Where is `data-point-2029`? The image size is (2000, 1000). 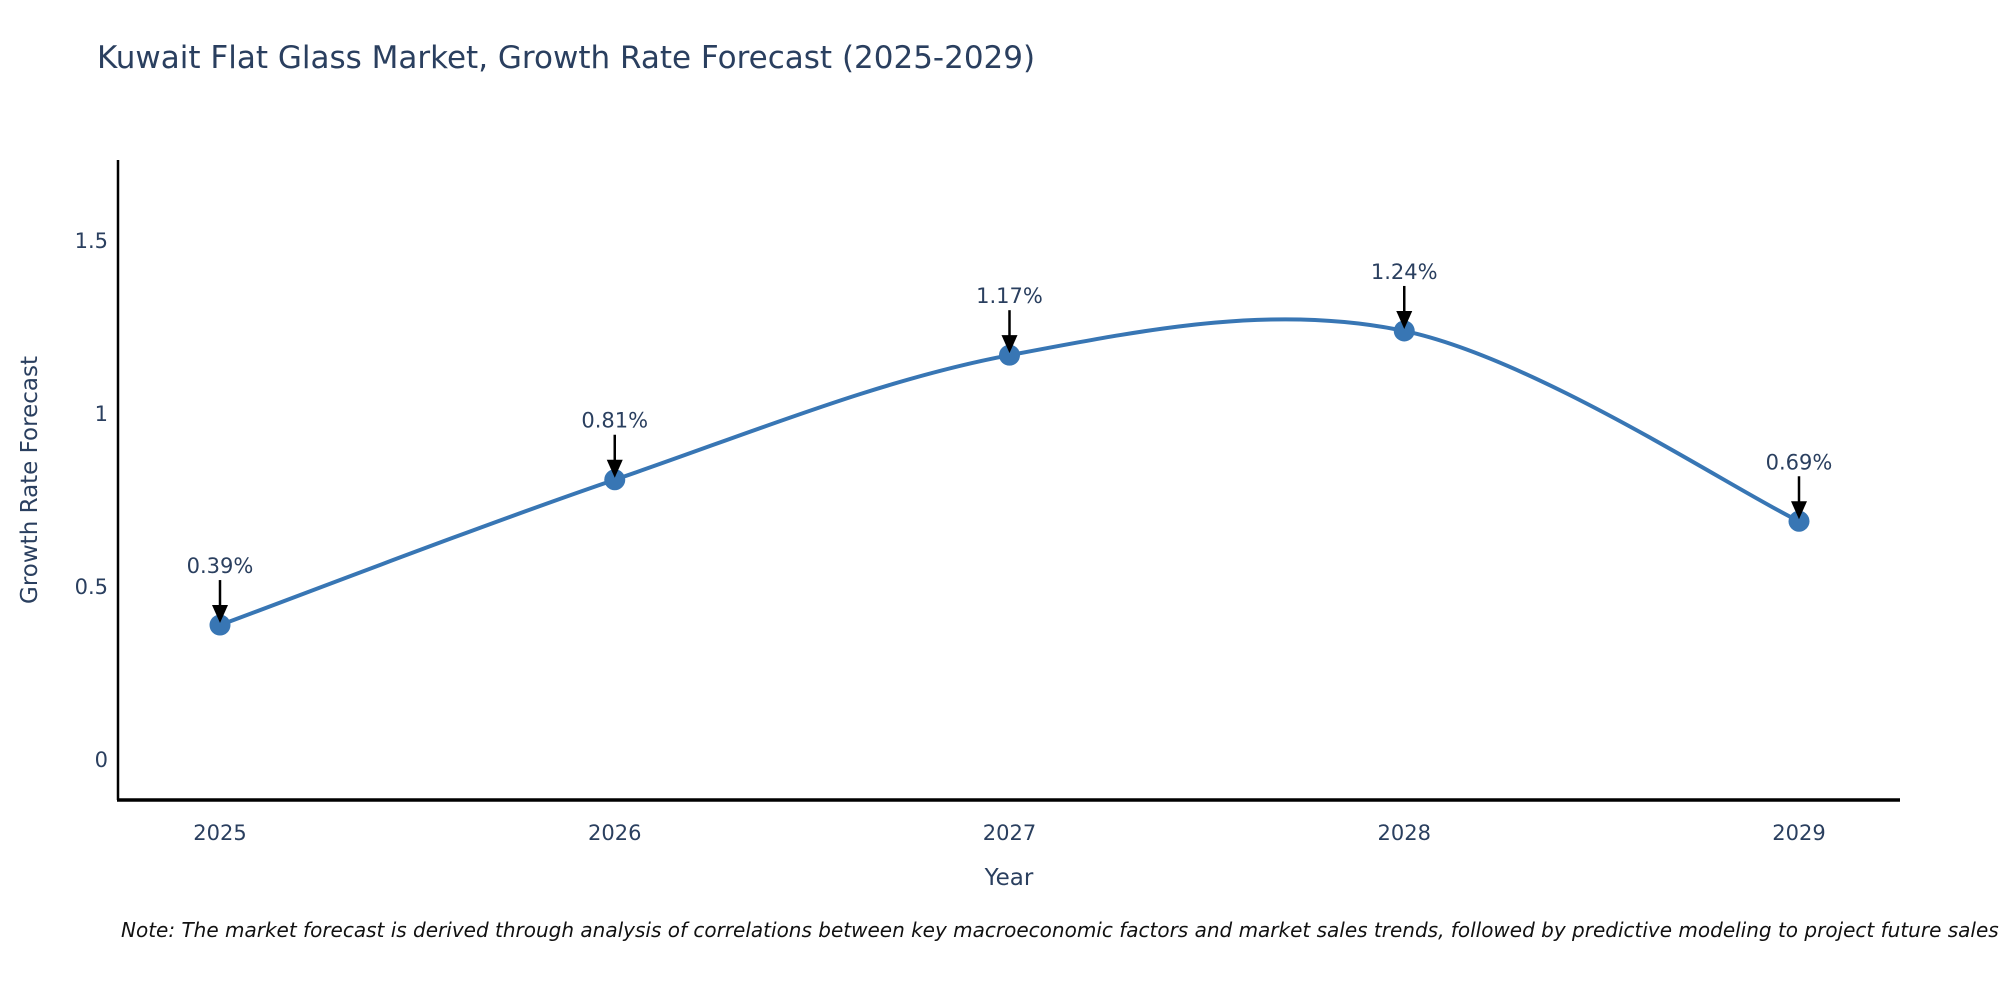
data-point-2029 is located at coordinates (1799, 521).